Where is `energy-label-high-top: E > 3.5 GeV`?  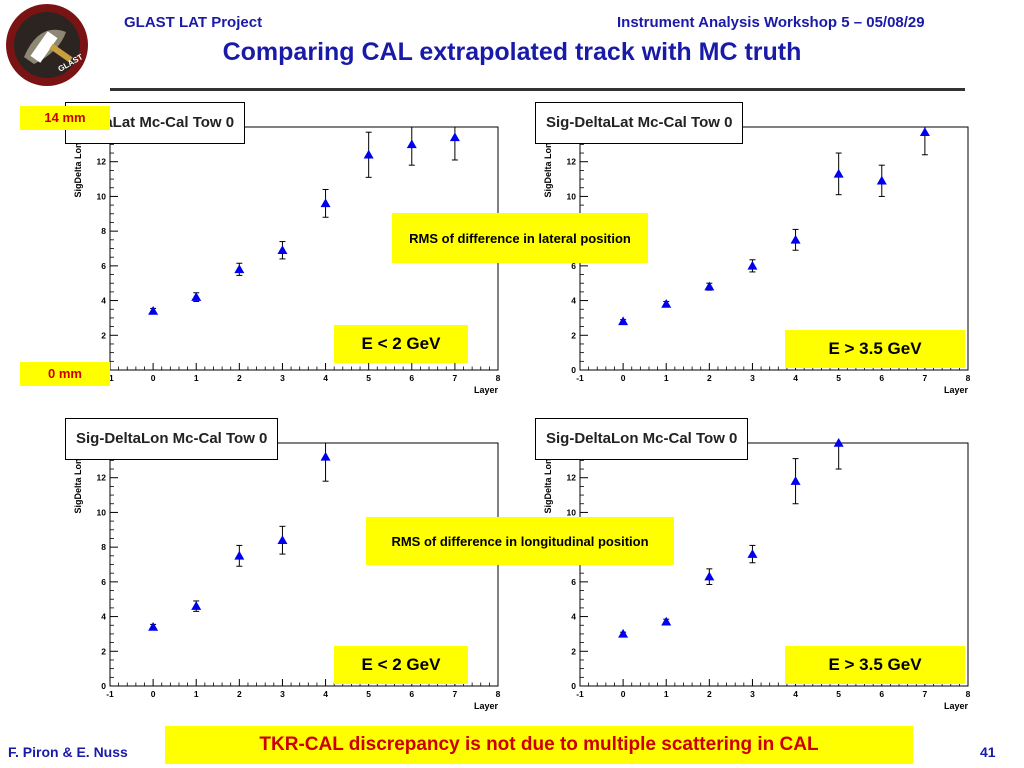 energy-label-high-top: E > 3.5 GeV is located at coordinates (875, 349).